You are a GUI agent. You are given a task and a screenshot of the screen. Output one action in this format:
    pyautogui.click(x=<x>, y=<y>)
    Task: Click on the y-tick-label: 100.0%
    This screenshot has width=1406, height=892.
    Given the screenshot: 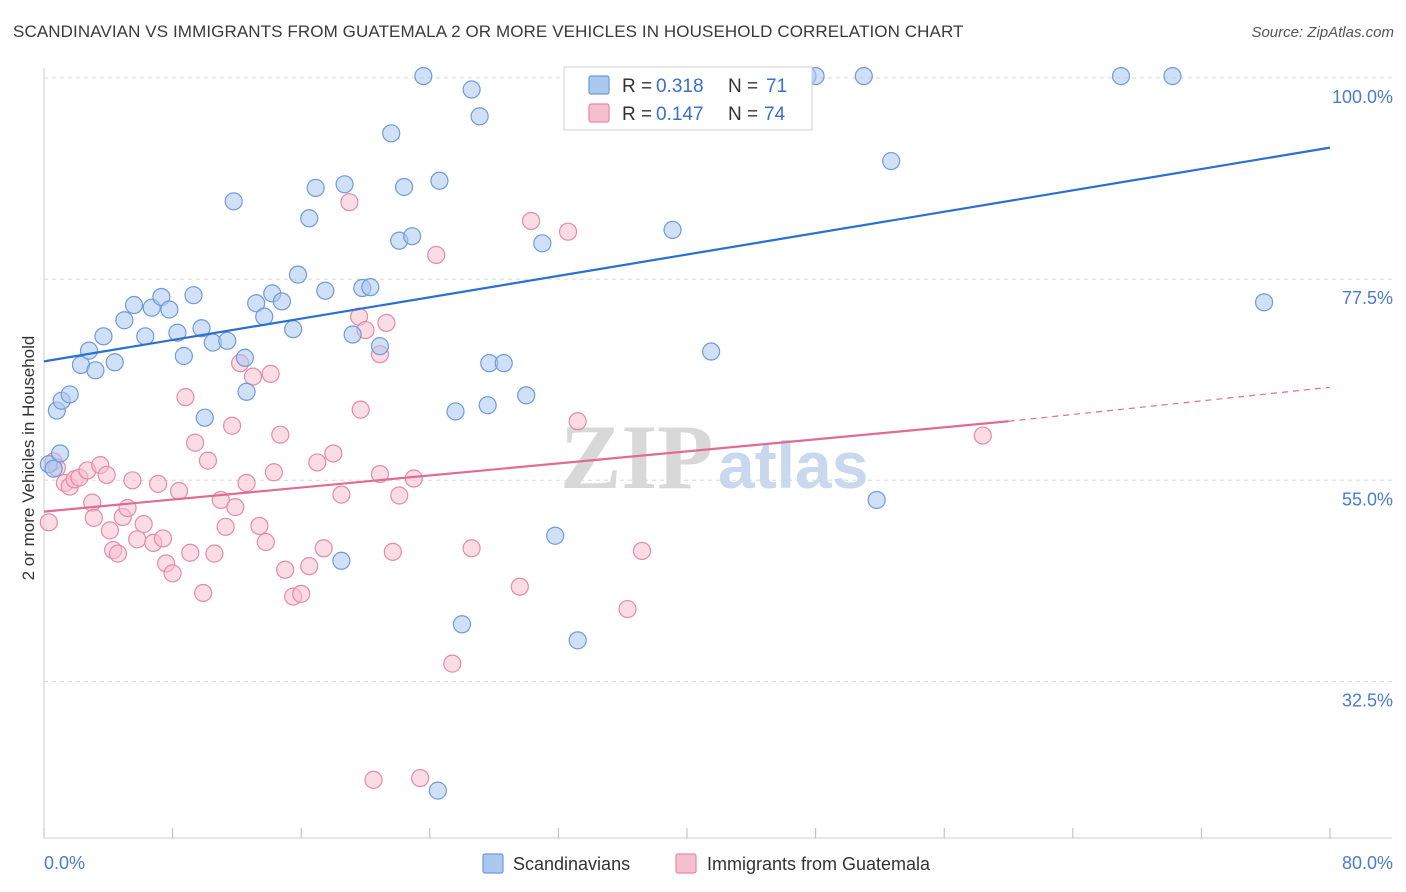 What is the action you would take?
    pyautogui.click(x=1362, y=97)
    